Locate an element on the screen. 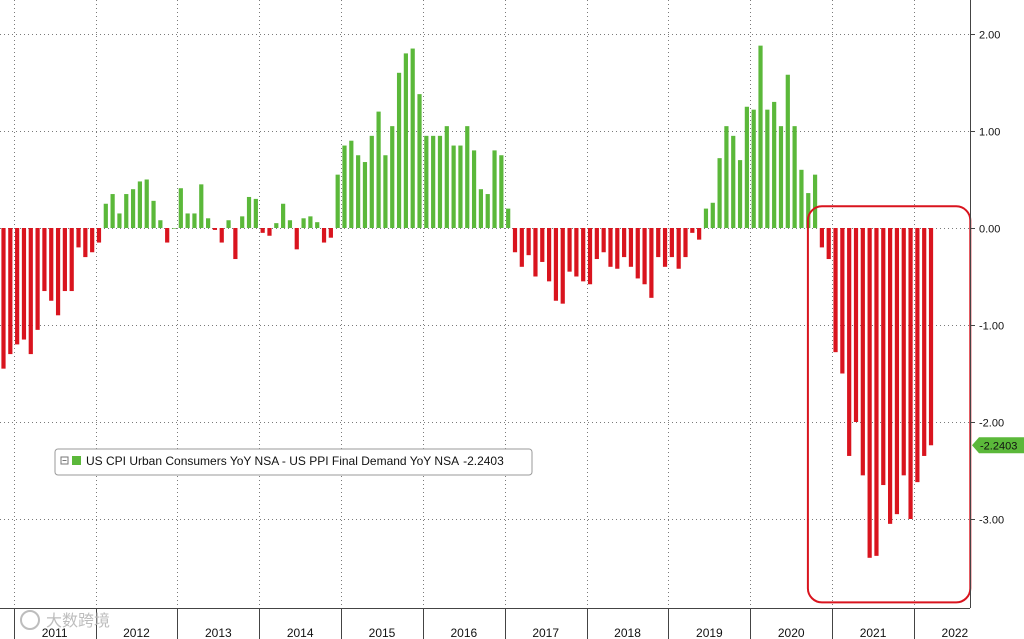 The width and height of the screenshot is (1024, 639). x-tick-label: 2022 is located at coordinates (955, 632).